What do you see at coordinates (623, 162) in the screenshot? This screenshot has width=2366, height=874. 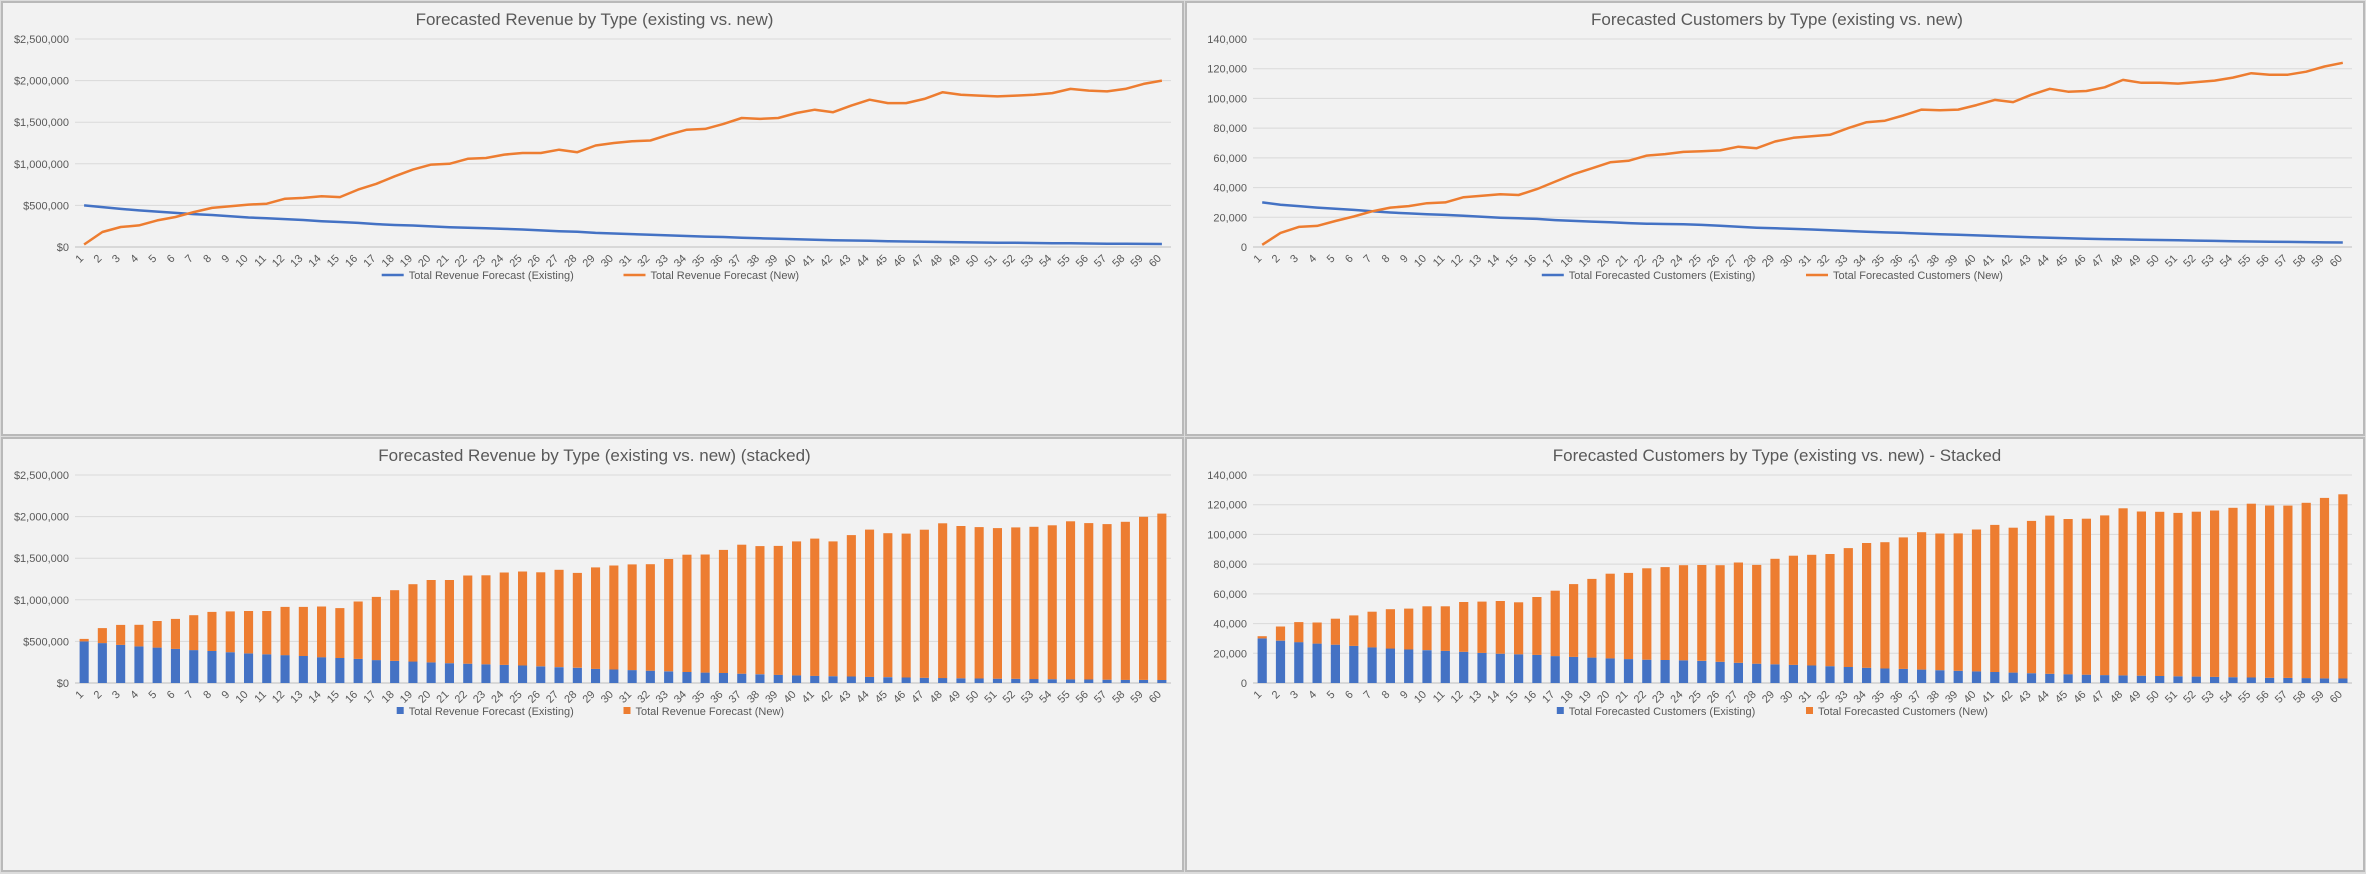 I see `series-line-new` at bounding box center [623, 162].